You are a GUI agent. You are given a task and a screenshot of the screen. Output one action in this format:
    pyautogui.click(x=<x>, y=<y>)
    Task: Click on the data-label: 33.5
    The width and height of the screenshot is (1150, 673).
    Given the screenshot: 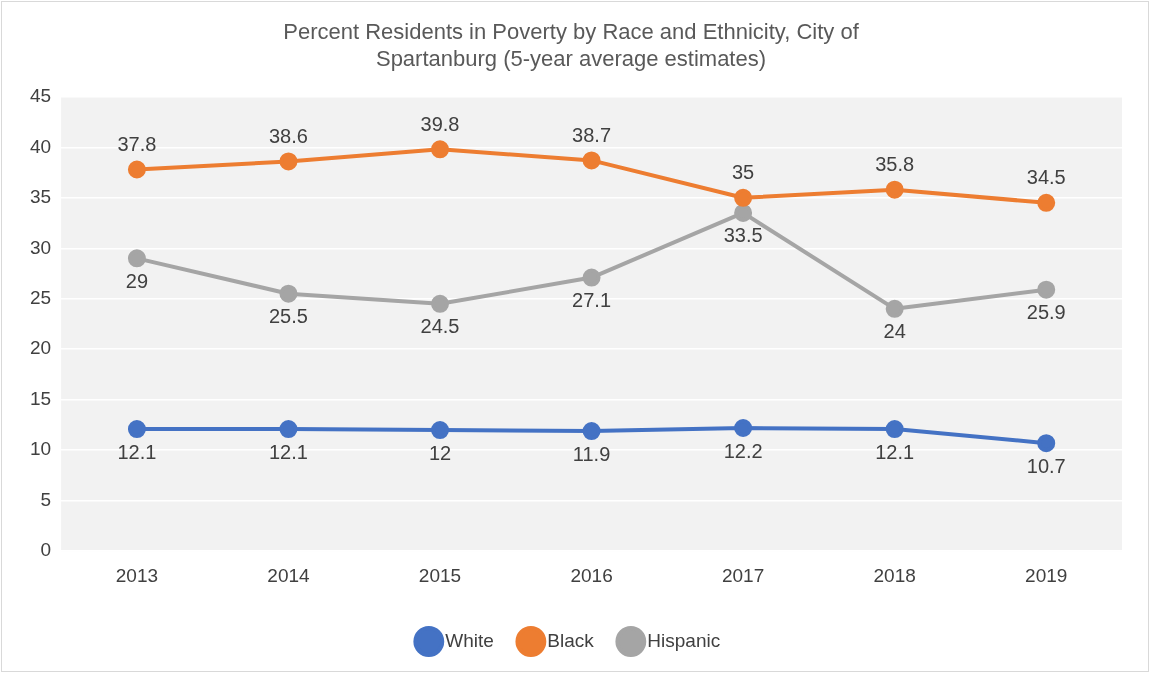 What is the action you would take?
    pyautogui.click(x=743, y=235)
    